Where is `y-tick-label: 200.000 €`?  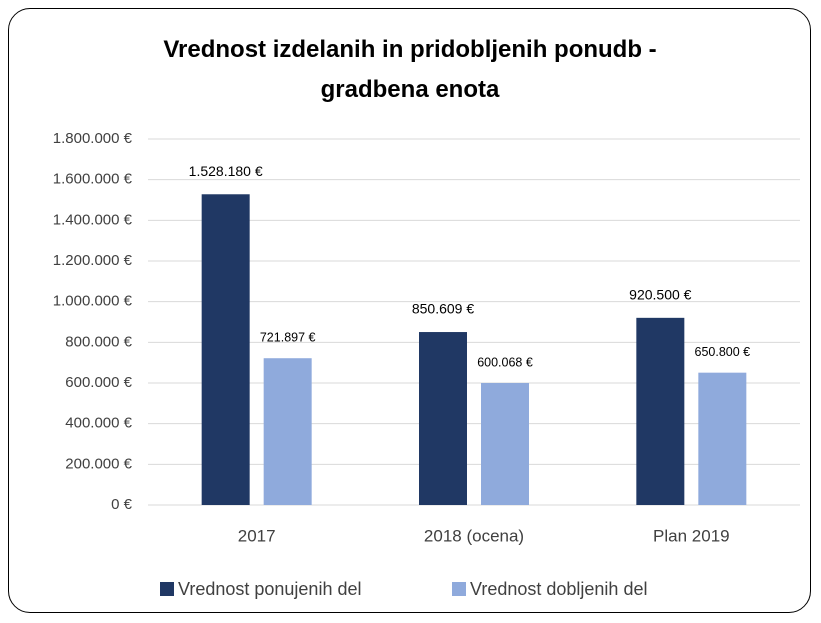 y-tick-label: 200.000 € is located at coordinates (98, 463).